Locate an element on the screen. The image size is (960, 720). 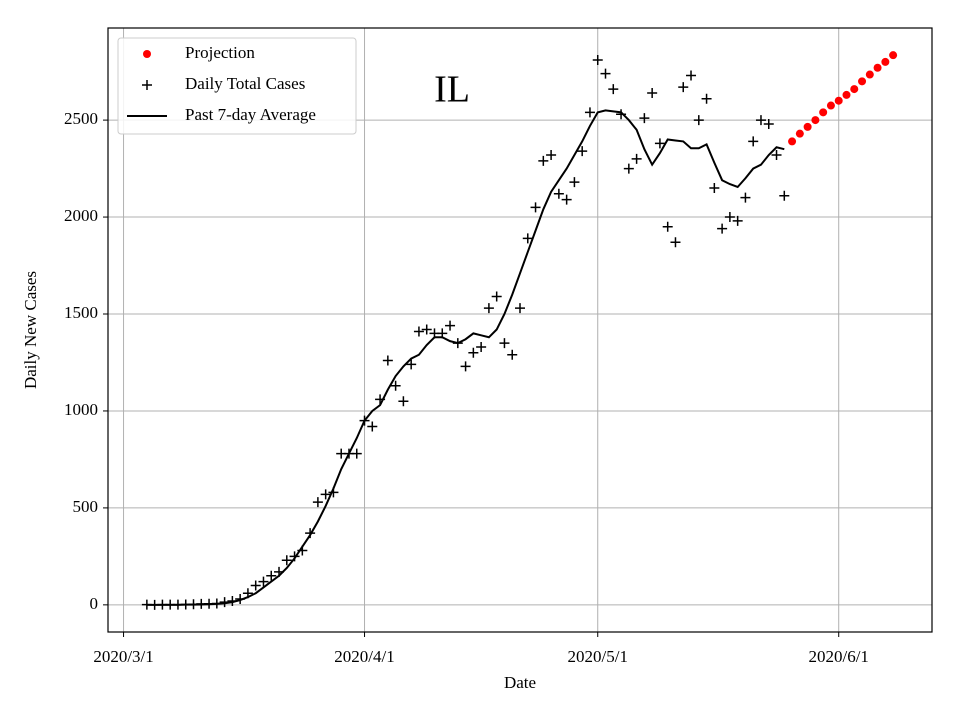
legend-label: Projection is located at coordinates (220, 52).